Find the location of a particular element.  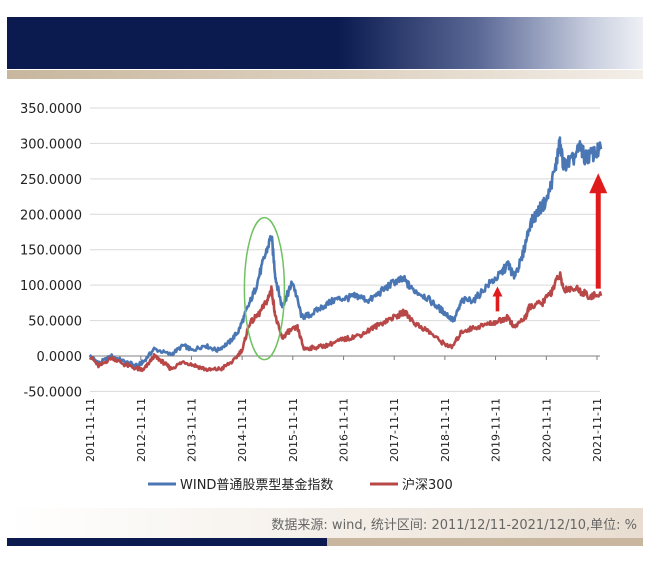

y-tick-label: -50.0000 is located at coordinates (53, 392).